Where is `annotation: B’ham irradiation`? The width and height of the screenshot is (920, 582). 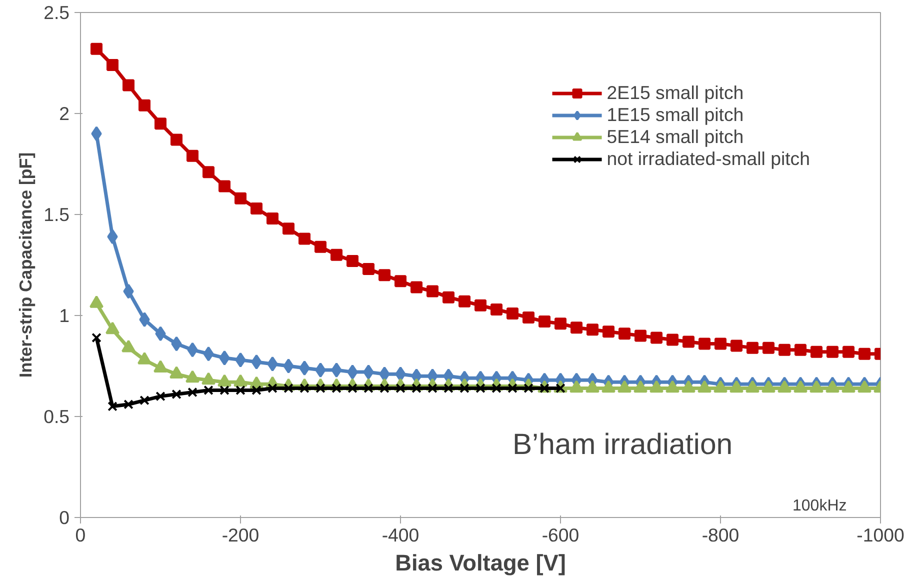 annotation: B’ham irradiation is located at coordinates (622, 444).